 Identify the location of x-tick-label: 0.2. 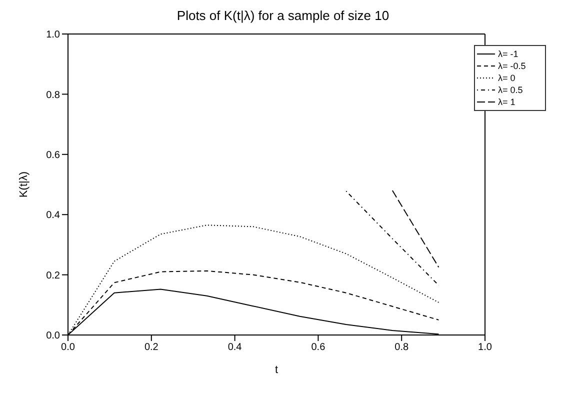
(151, 348).